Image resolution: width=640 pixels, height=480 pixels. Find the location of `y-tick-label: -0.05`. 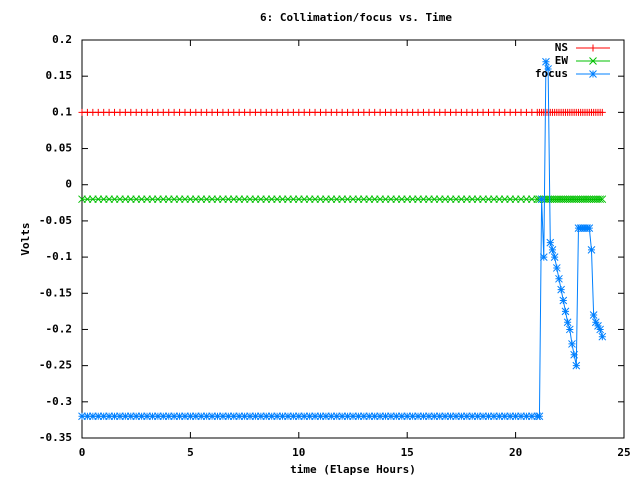

y-tick-label: -0.05 is located at coordinates (55, 220).